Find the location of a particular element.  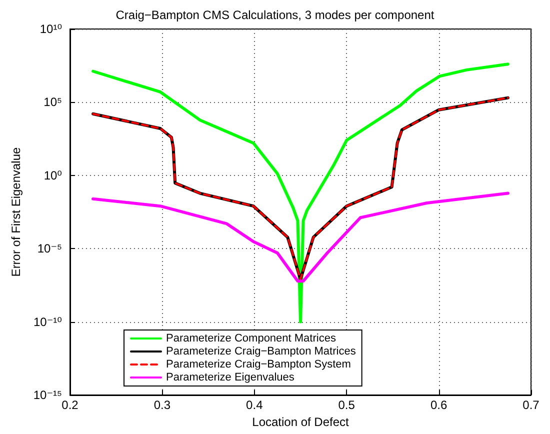

legend-label: Parameterize Eigenvalues is located at coordinates (230, 378).